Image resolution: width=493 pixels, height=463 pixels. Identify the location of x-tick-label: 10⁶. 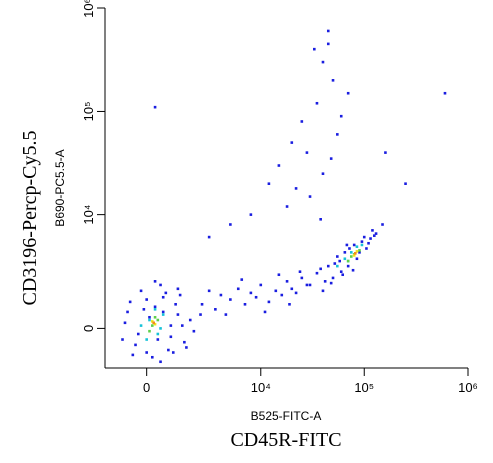
(468, 387).